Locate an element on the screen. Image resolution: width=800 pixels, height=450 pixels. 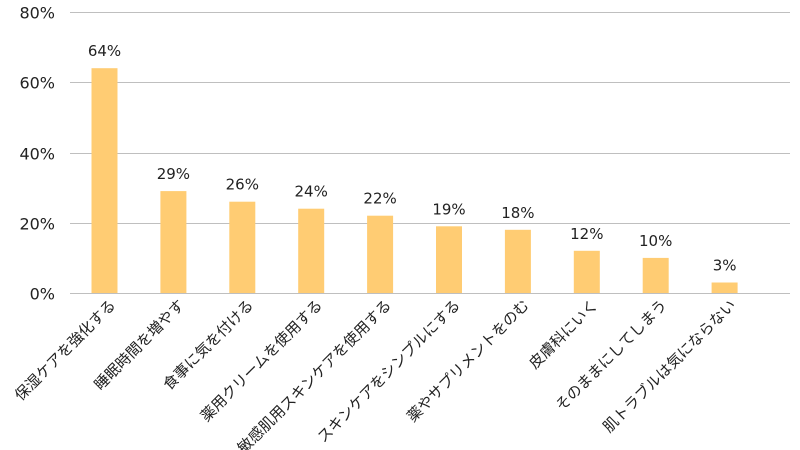
y-tick-label: 80% is located at coordinates (37, 13).